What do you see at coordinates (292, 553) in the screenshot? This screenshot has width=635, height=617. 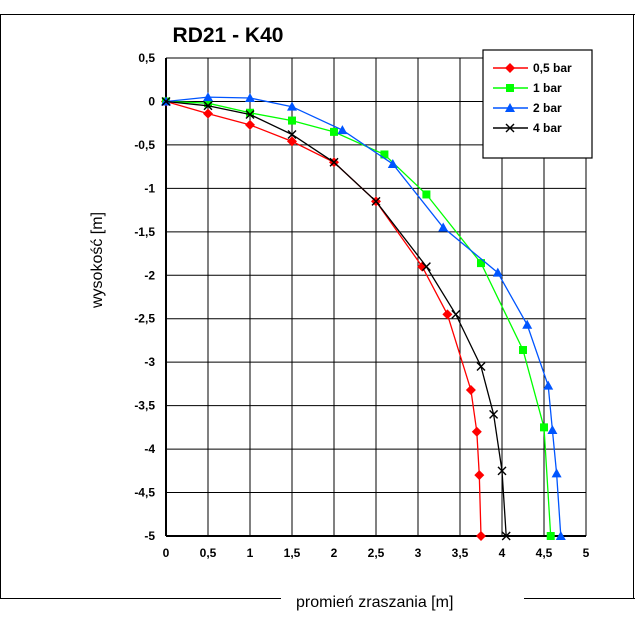 I see `x-tick-label: 1,5` at bounding box center [292, 553].